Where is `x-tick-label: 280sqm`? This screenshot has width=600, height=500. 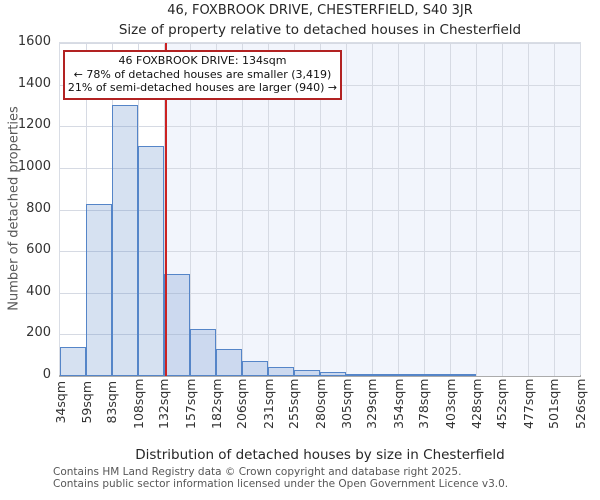 x-tick-label: 280sqm is located at coordinates (320, 403).